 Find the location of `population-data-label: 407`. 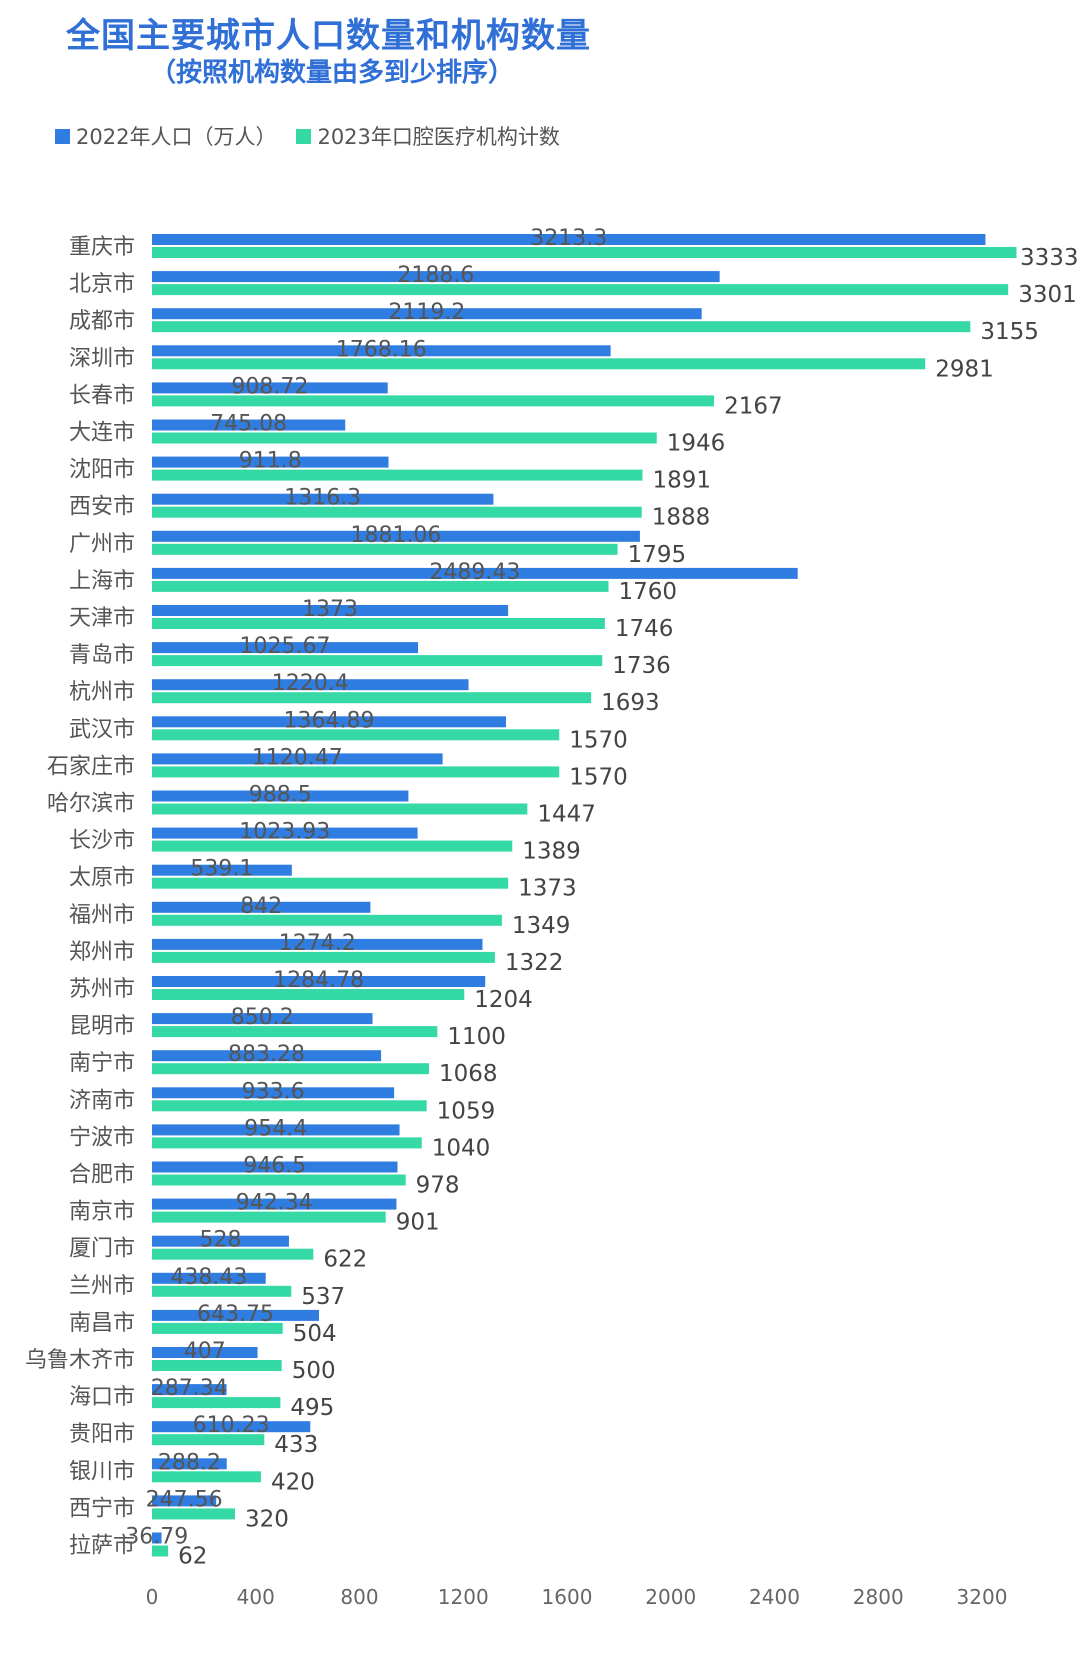

population-data-label: 407 is located at coordinates (205, 1351).